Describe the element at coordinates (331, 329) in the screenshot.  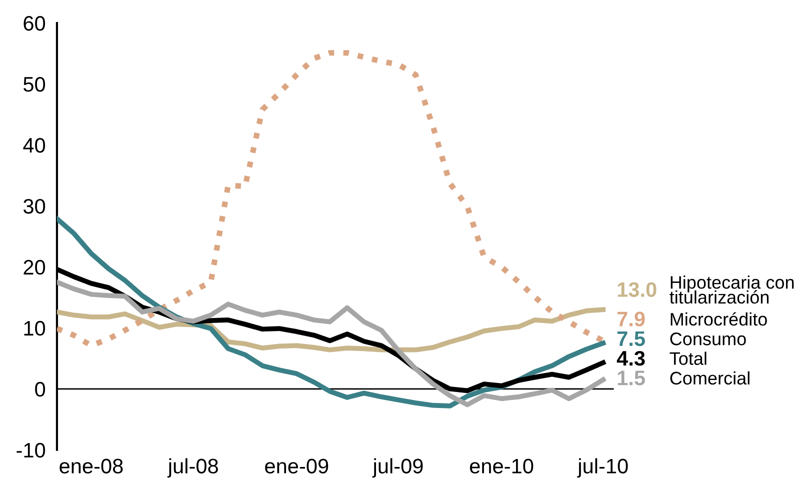
I see `line-series` at that location.